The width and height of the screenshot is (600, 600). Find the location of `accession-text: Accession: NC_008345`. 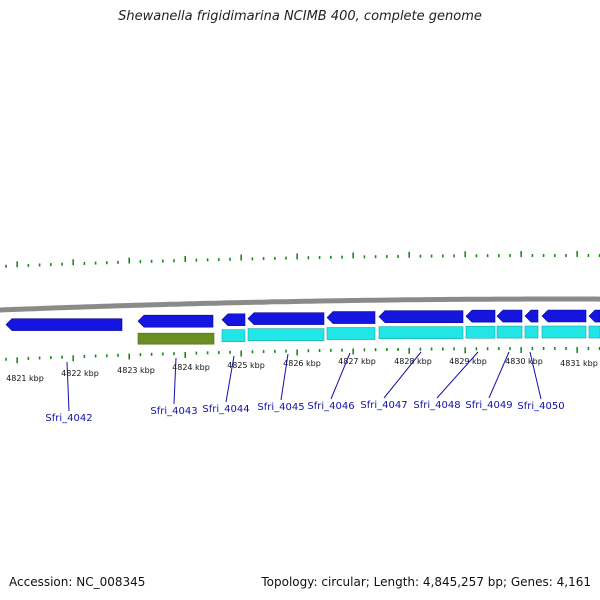

accession-text: Accession: NC_008345 is located at coordinates (77, 582).